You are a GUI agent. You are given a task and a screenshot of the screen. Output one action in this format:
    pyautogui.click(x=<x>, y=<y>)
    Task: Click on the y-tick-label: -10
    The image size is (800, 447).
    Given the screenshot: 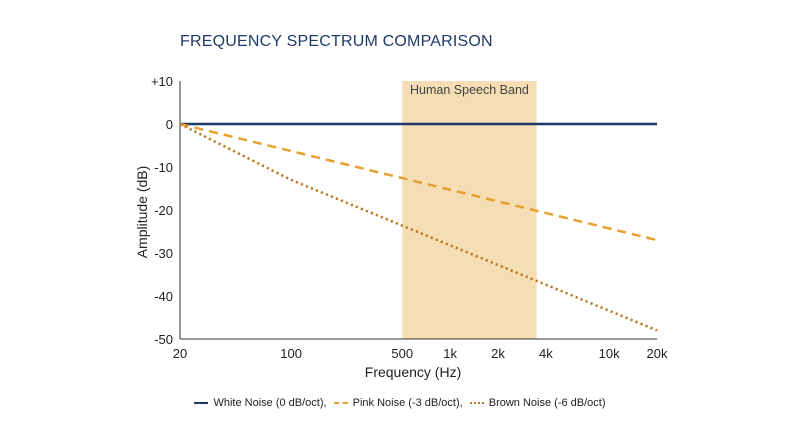 What is the action you would take?
    pyautogui.click(x=163, y=167)
    